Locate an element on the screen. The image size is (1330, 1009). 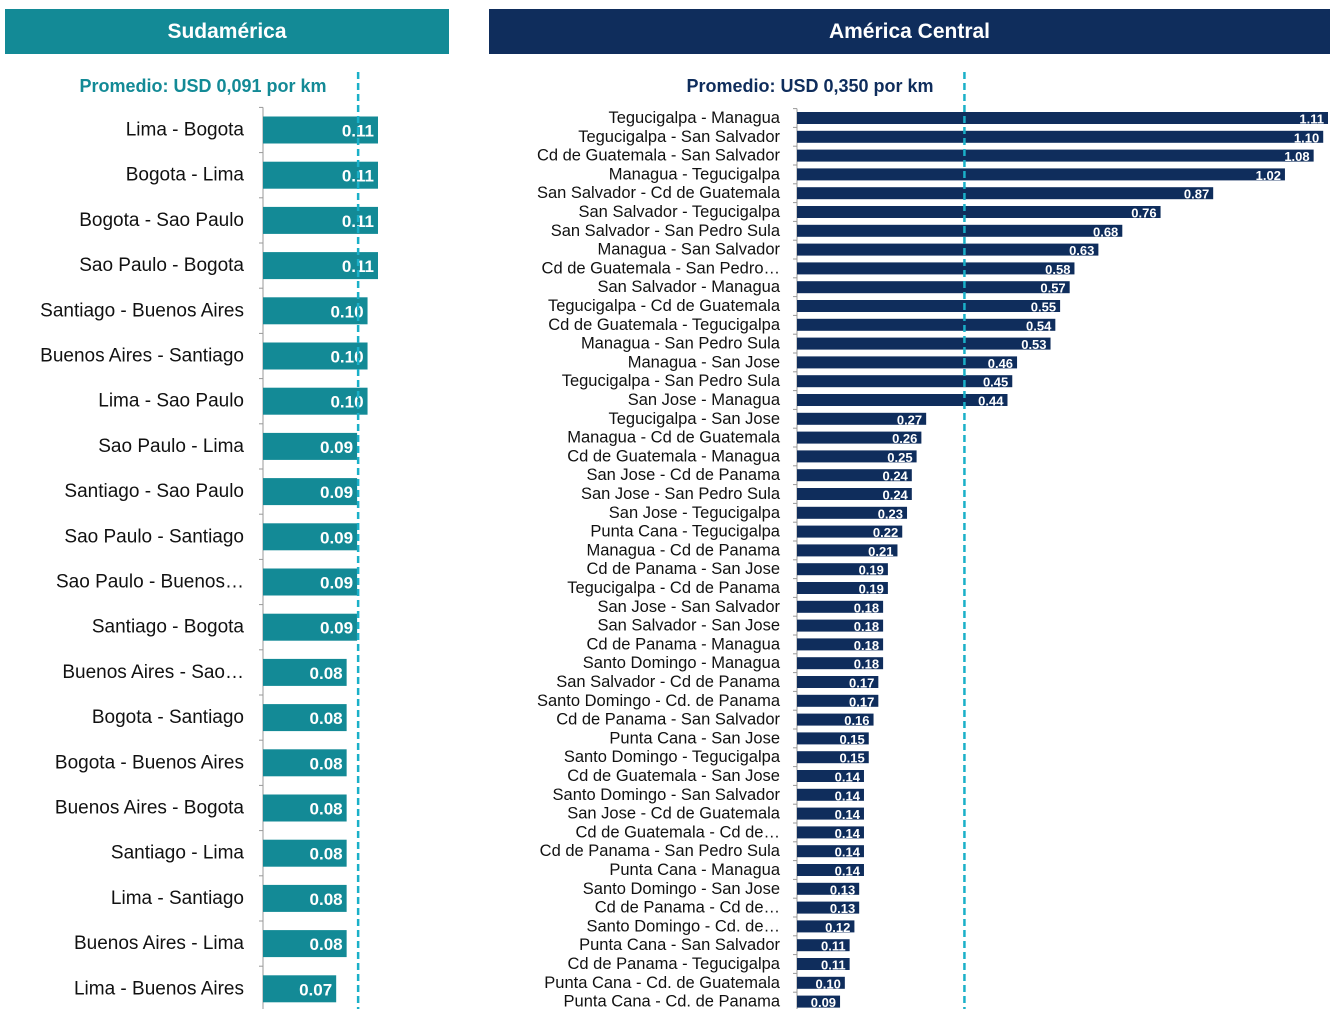
category-label: Tegucigalpa - Cd de Panama is located at coordinates (674, 588).